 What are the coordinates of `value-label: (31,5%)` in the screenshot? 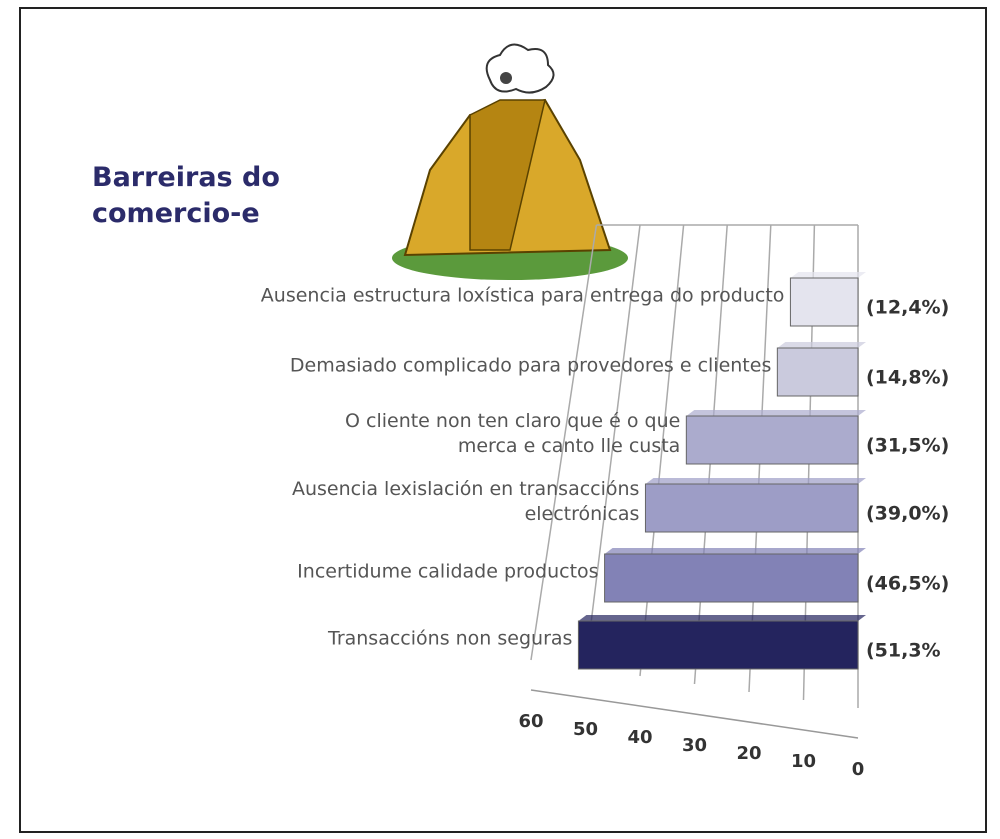 It's located at (907, 446).